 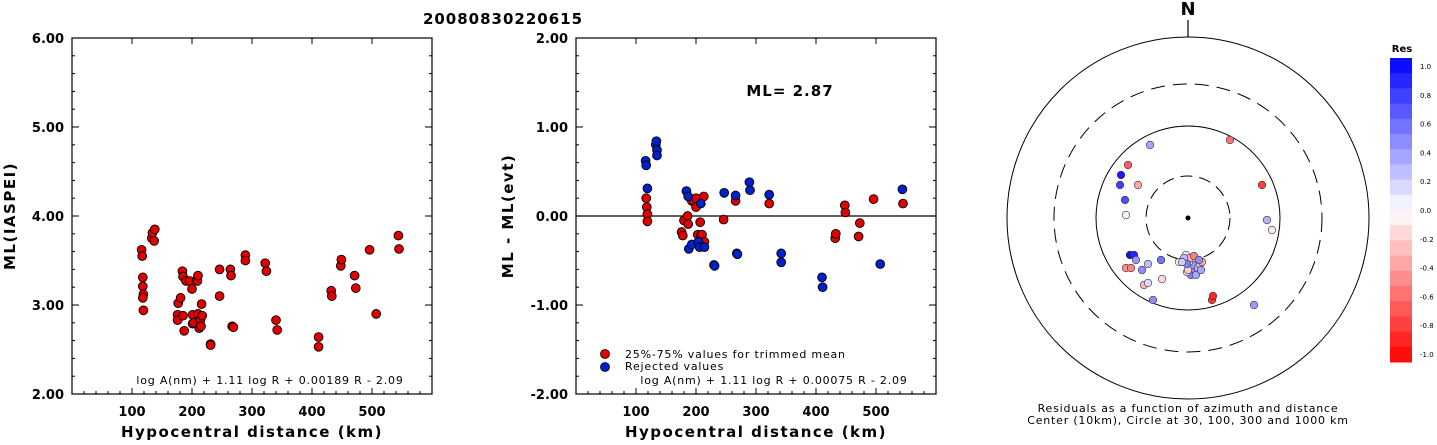 What do you see at coordinates (48, 217) in the screenshot?
I see `y-tick-label: 4.00` at bounding box center [48, 217].